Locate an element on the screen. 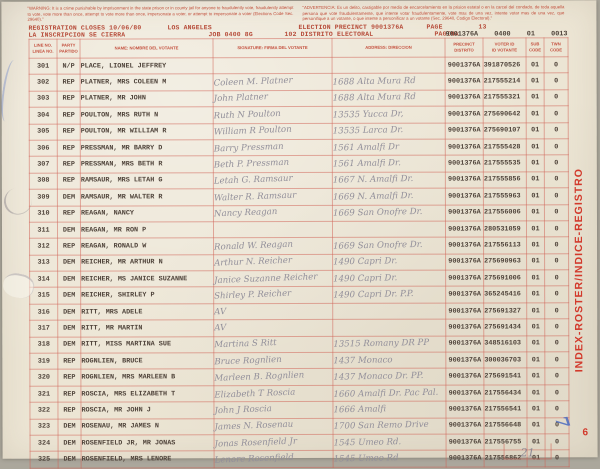  voter-name-cell: ROGNLIEN, MRS MARLEEN B is located at coordinates (147, 377).